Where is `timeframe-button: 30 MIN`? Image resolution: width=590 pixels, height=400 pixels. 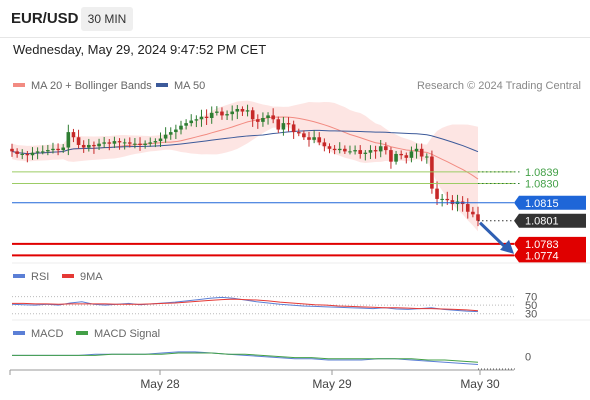 timeframe-button: 30 MIN is located at coordinates (107, 19).